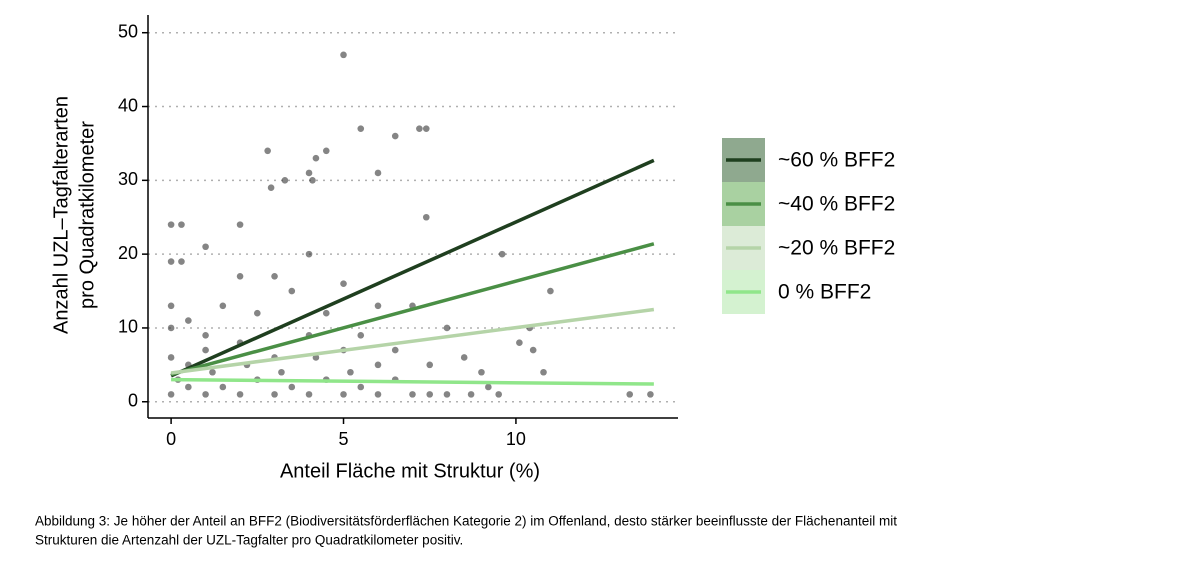 This screenshot has height=564, width=1200. I want to click on legend-label: ~60 % BFF2, so click(836, 160).